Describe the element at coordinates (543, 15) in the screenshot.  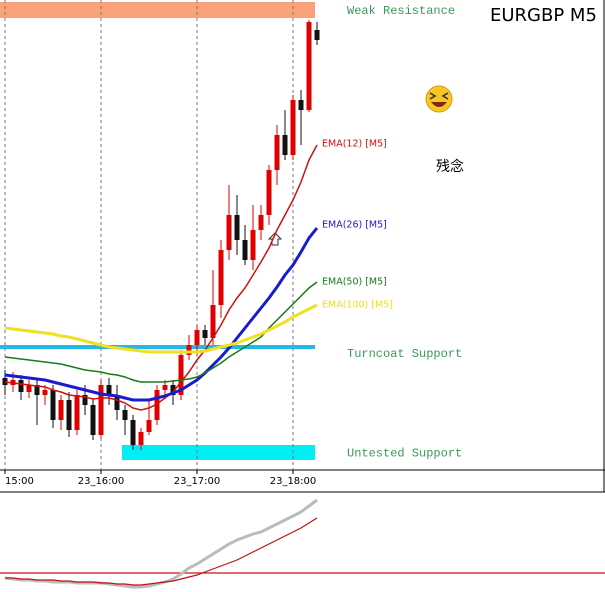
I see `chart-title: EURGBP M5` at that location.